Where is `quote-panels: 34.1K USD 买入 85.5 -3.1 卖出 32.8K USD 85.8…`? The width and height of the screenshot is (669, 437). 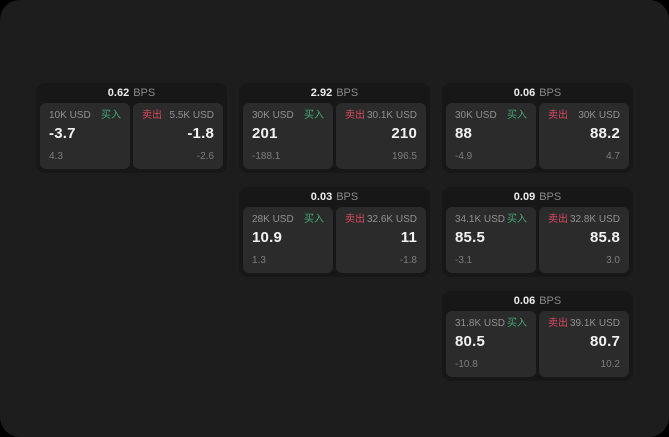 quote-panels: 34.1K USD 买入 85.5 -3.1 卖出 32.8K USD 85.8… is located at coordinates (537, 242).